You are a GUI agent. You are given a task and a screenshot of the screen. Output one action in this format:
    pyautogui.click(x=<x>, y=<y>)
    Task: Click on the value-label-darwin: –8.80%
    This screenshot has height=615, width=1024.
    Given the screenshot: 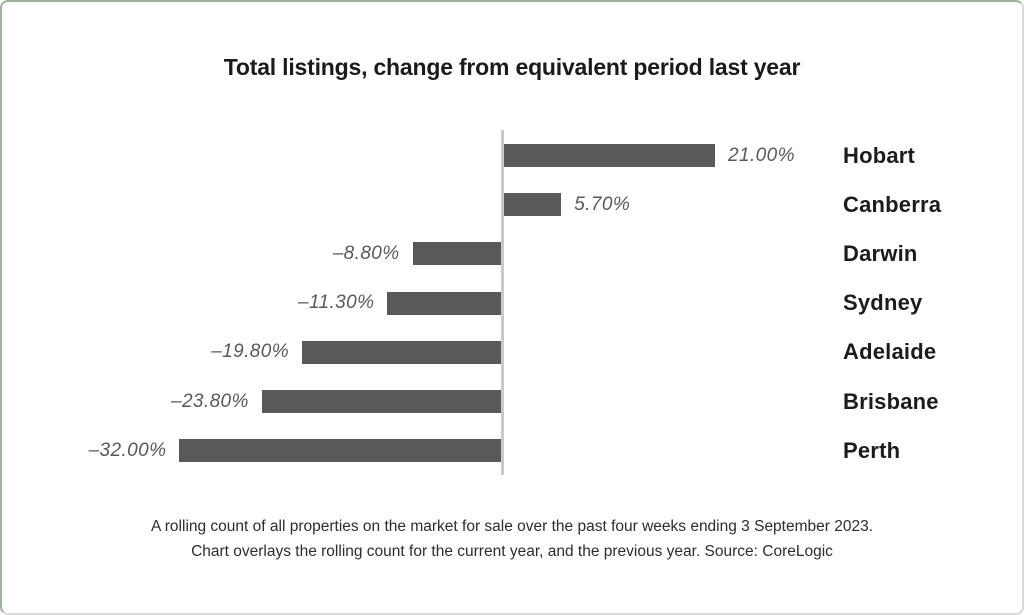 What is the action you would take?
    pyautogui.click(x=366, y=253)
    